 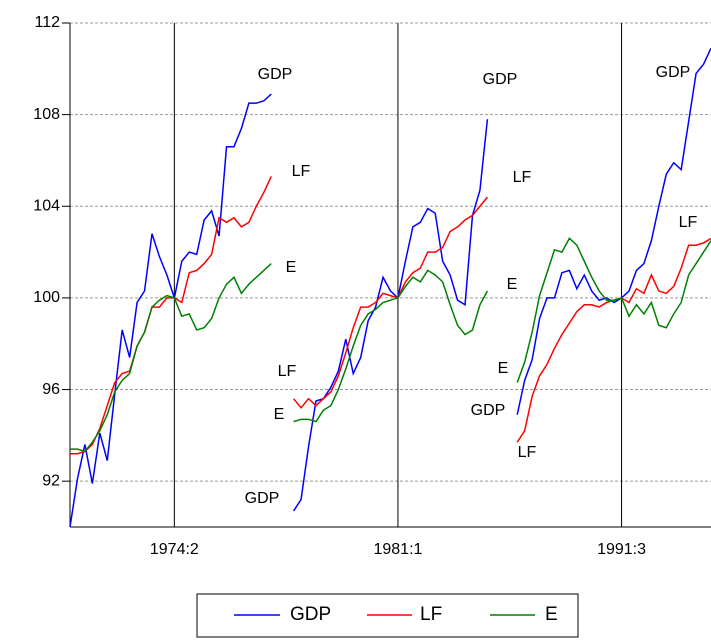 I want to click on x-tick-label: 1981:1, so click(x=397, y=549).